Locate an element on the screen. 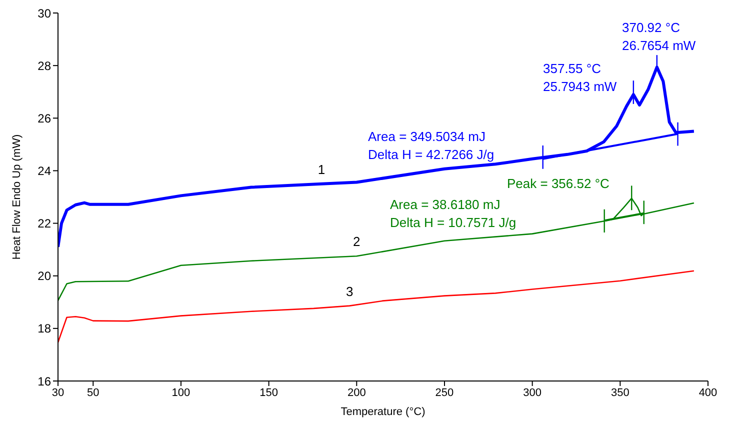  y-tick-label: 22 is located at coordinates (45, 223).